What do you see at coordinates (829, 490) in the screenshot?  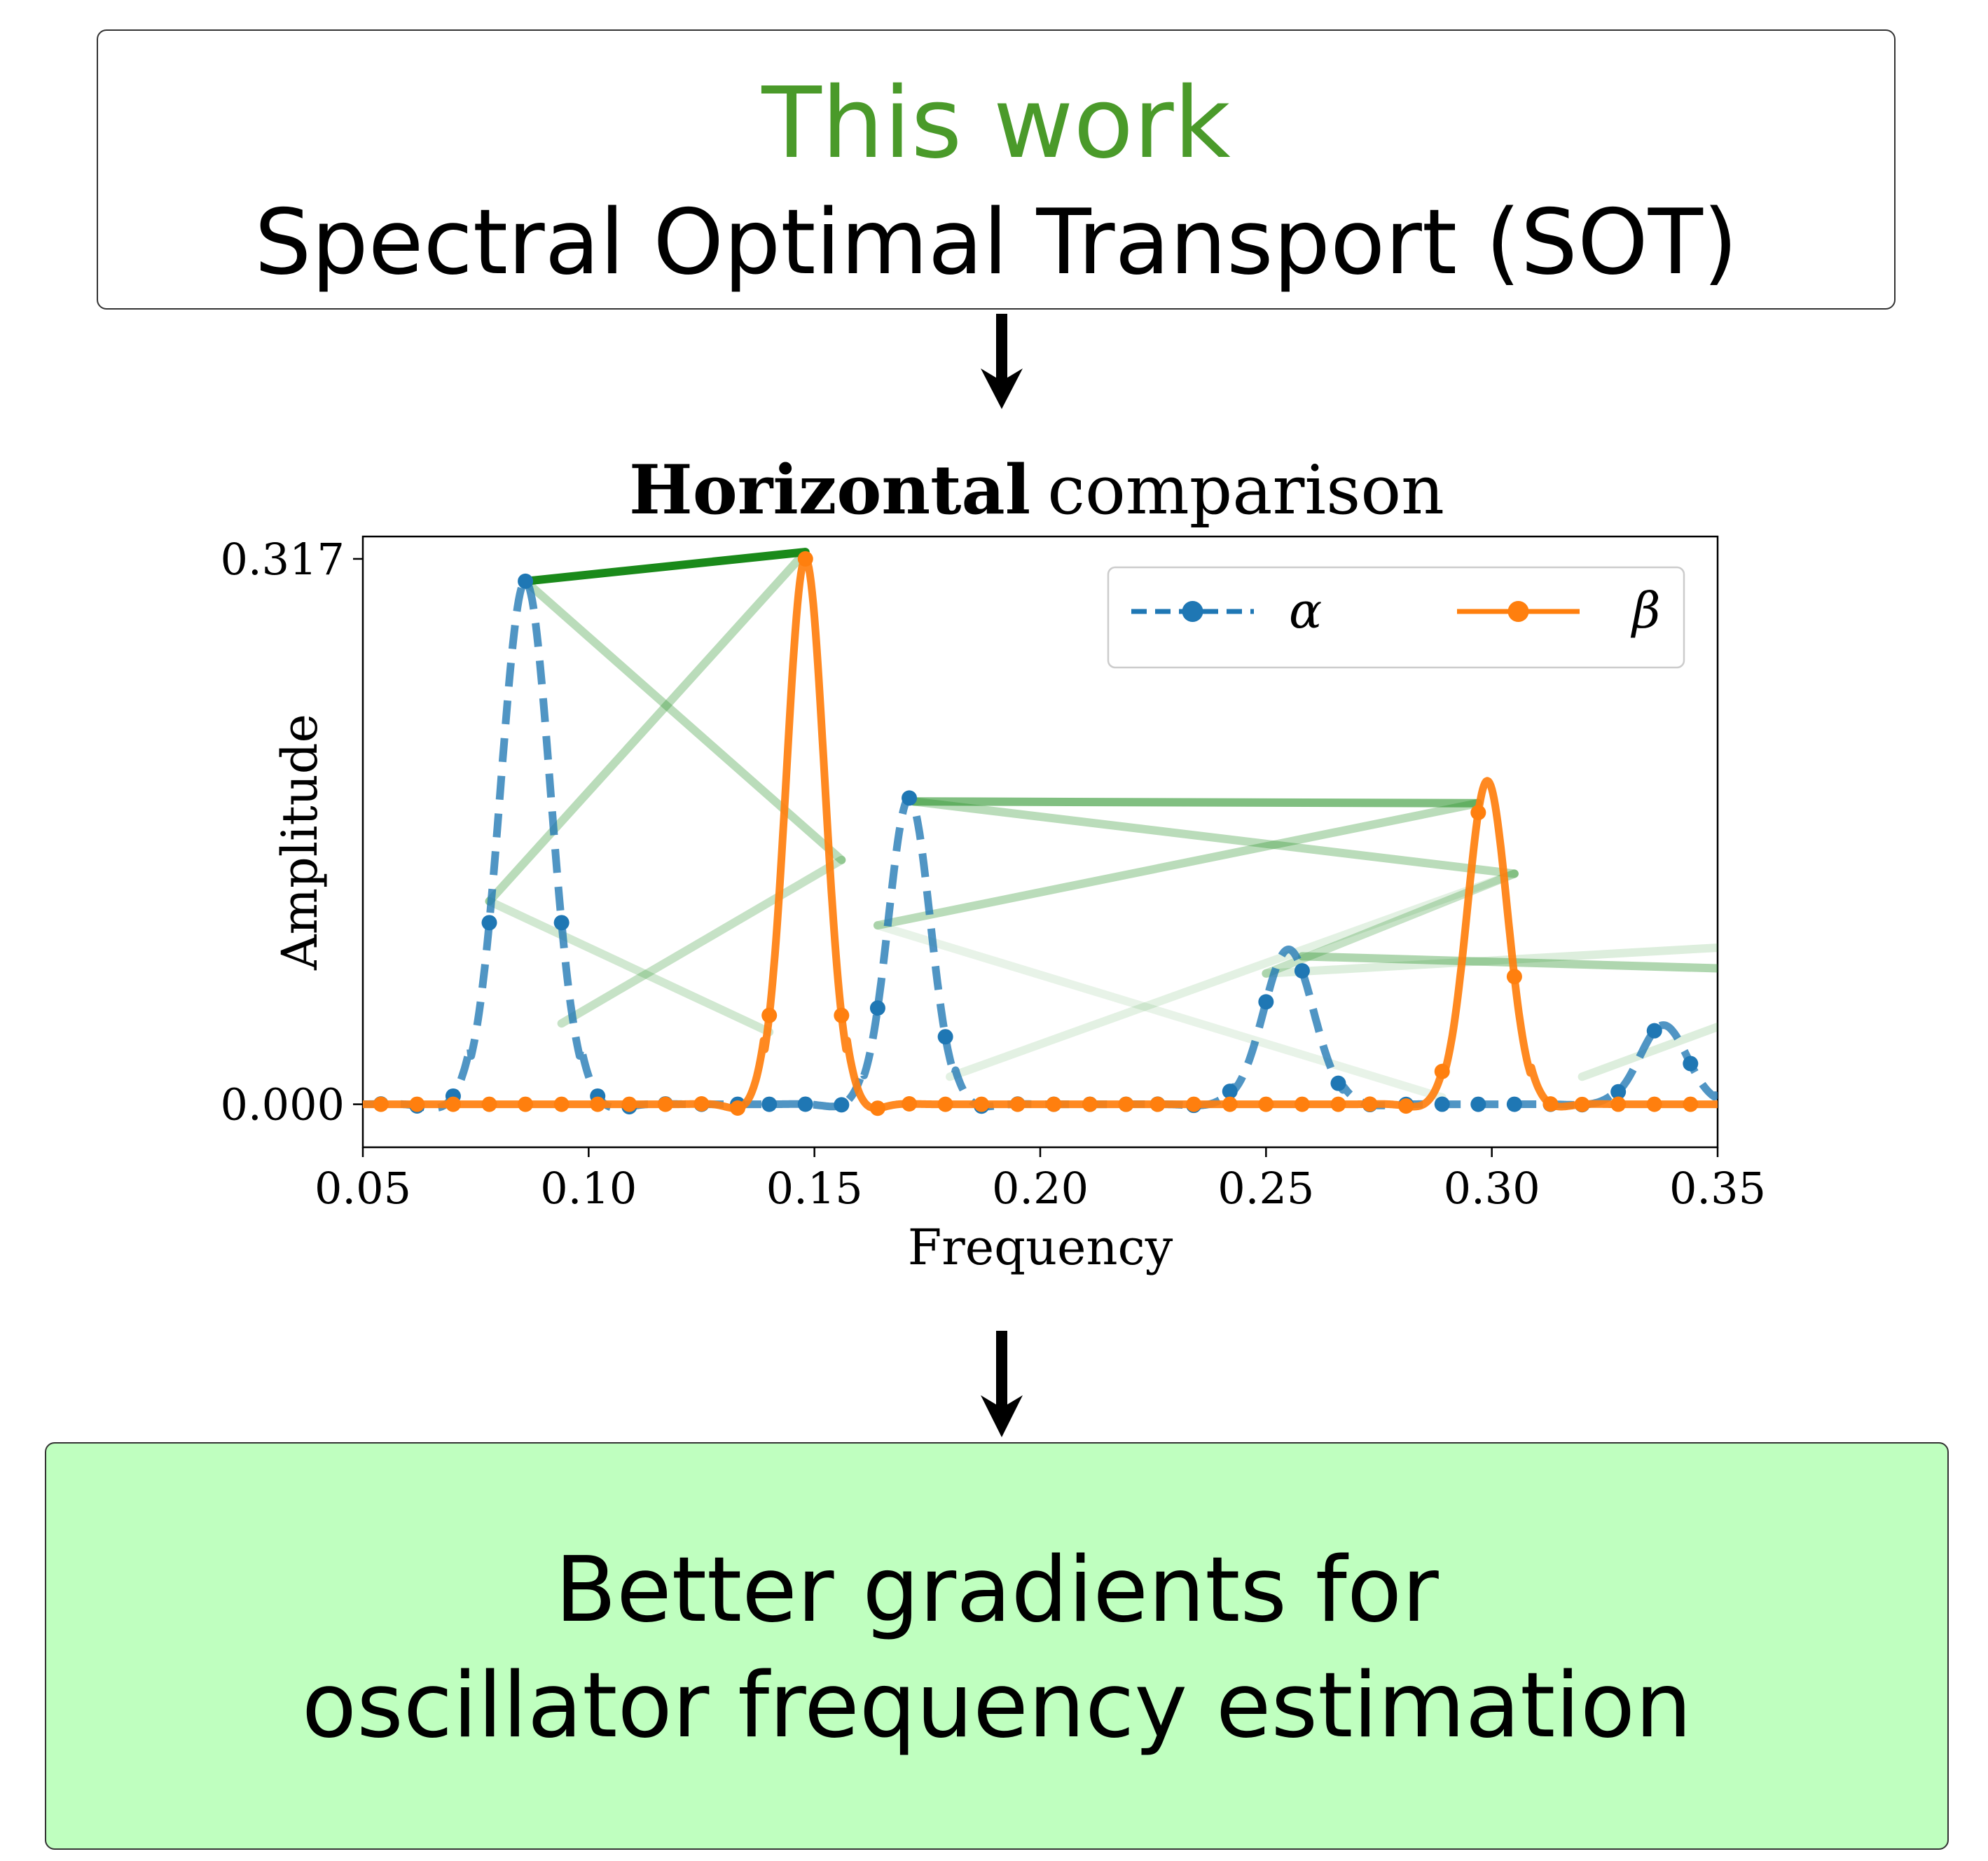 I see `chart-title-bold: Horizontal` at bounding box center [829, 490].